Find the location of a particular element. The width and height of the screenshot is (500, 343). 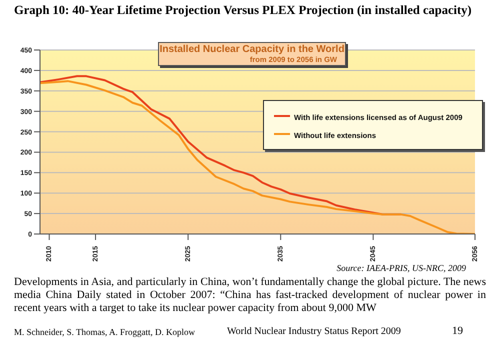

text: M. Schneider, S. Thomas, A. Froggatt, D. Koplow is located at coordinates (104, 332).